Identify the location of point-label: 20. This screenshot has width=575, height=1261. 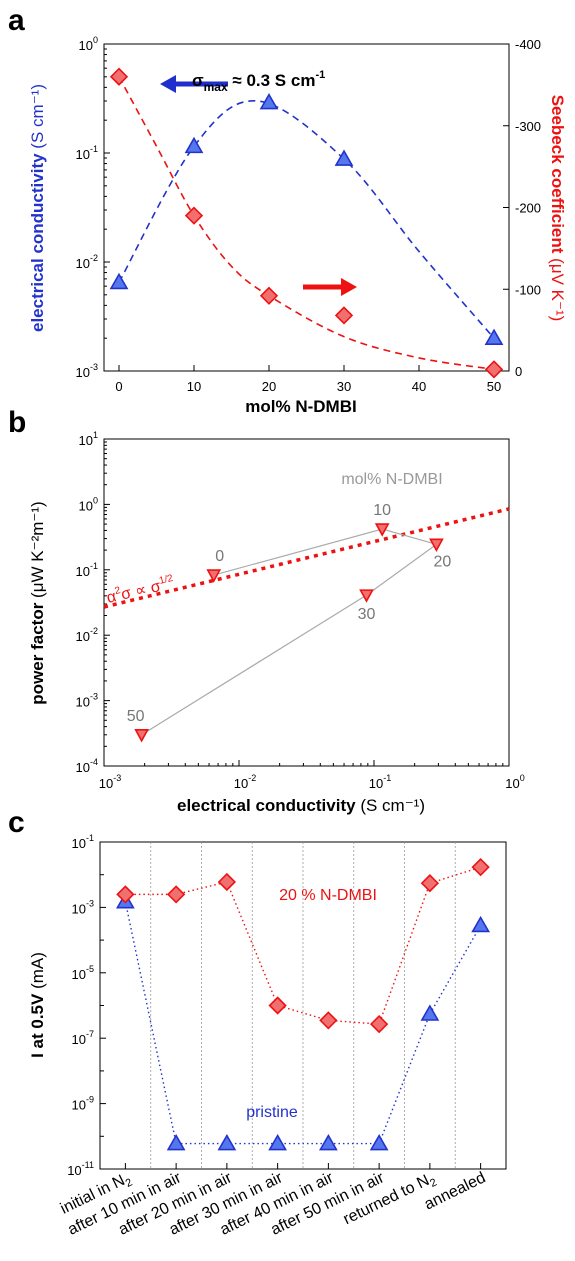
(443, 561).